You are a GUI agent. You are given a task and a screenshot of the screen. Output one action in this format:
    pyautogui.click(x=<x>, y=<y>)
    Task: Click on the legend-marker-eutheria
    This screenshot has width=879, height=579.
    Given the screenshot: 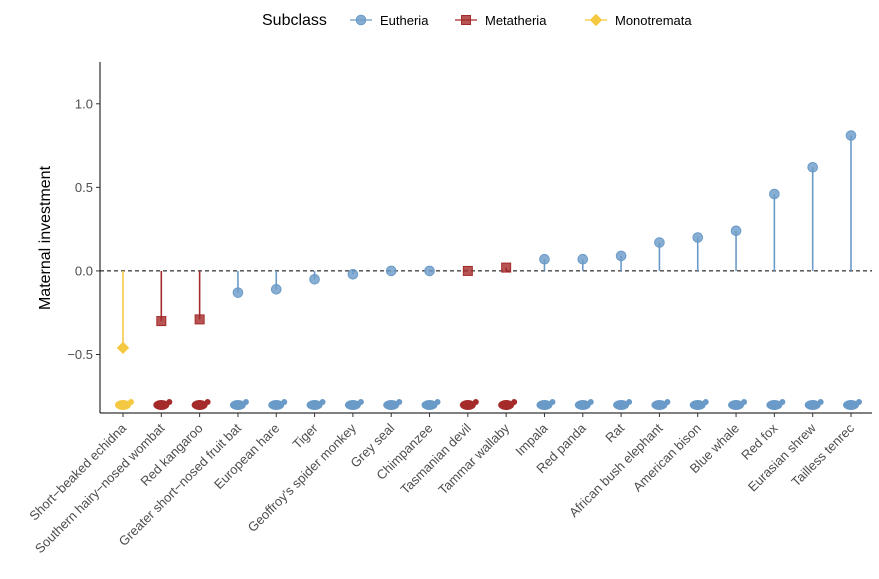 What is the action you would take?
    pyautogui.click(x=361, y=20)
    